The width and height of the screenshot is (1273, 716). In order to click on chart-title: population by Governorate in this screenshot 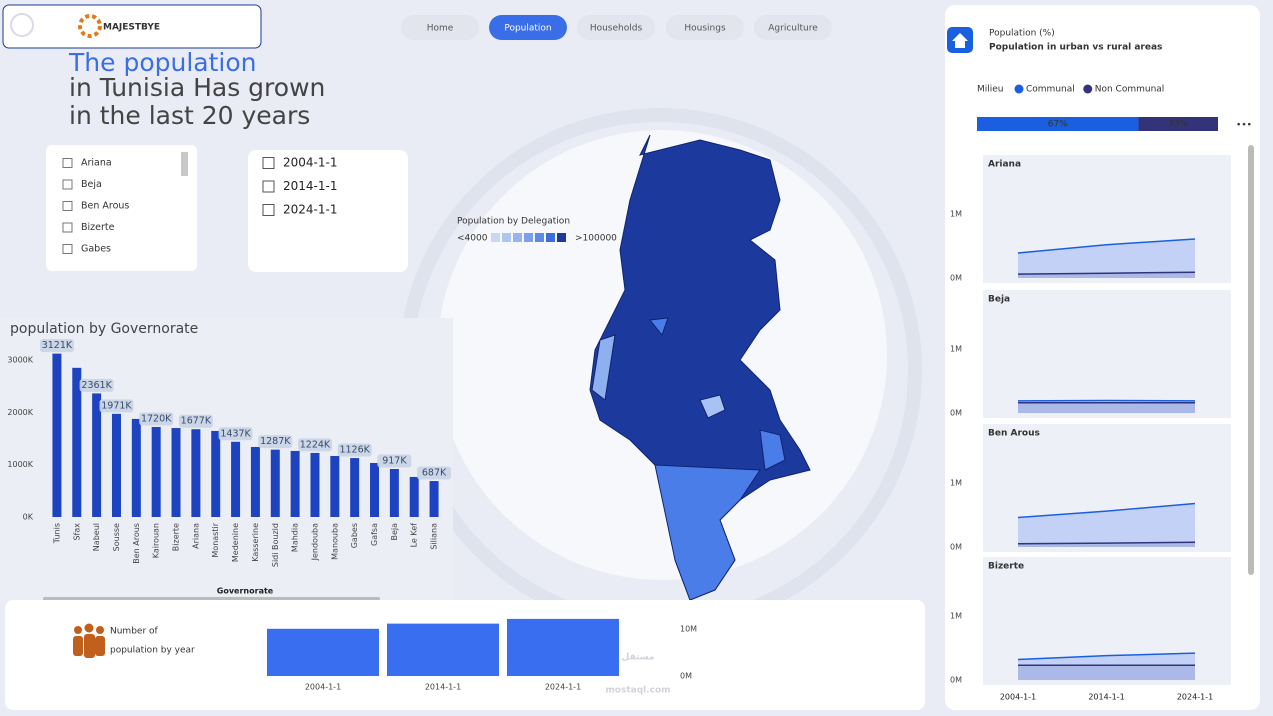, I will do `click(104, 329)`.